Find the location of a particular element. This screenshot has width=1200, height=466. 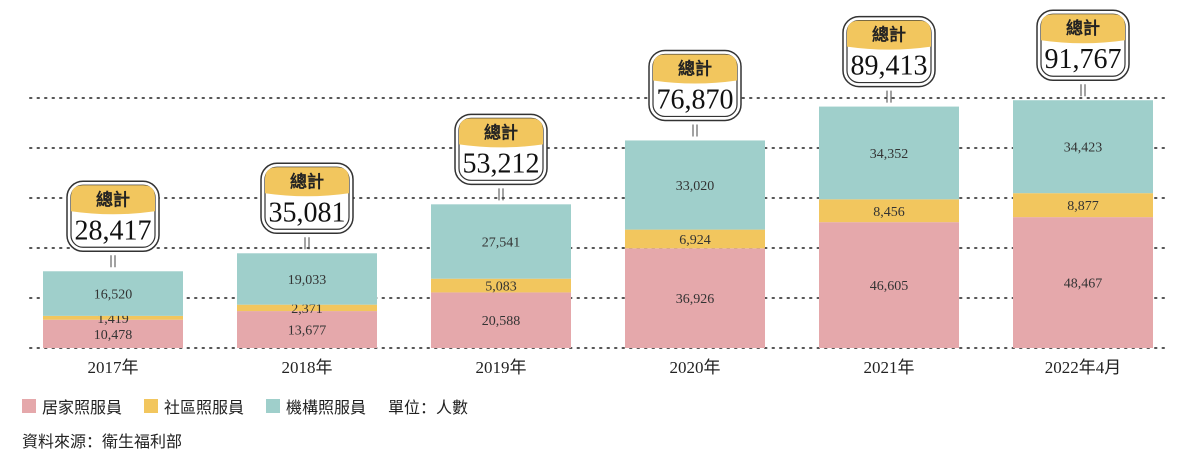

unit-text: 單位：人數 is located at coordinates (428, 407).